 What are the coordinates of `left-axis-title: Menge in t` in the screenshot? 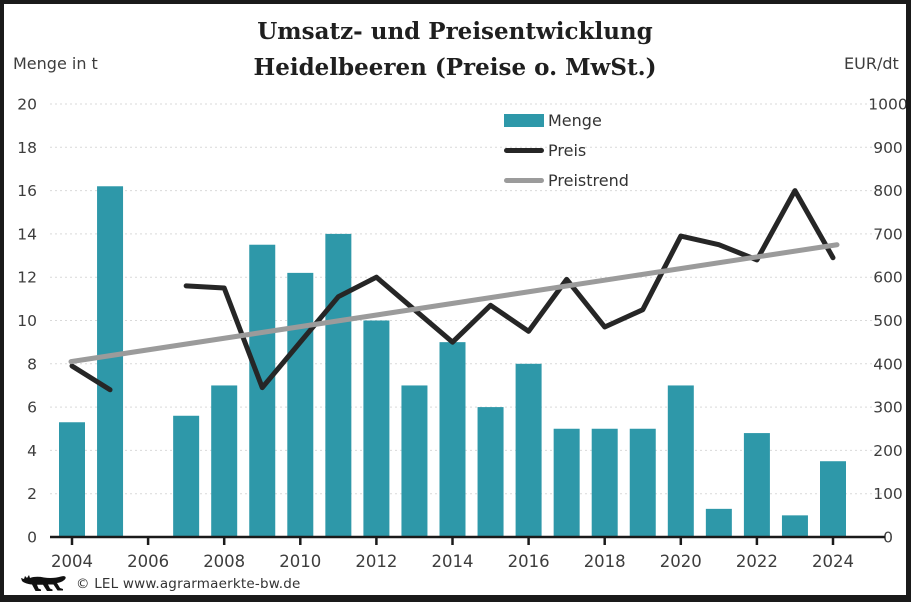 It's located at (55, 63).